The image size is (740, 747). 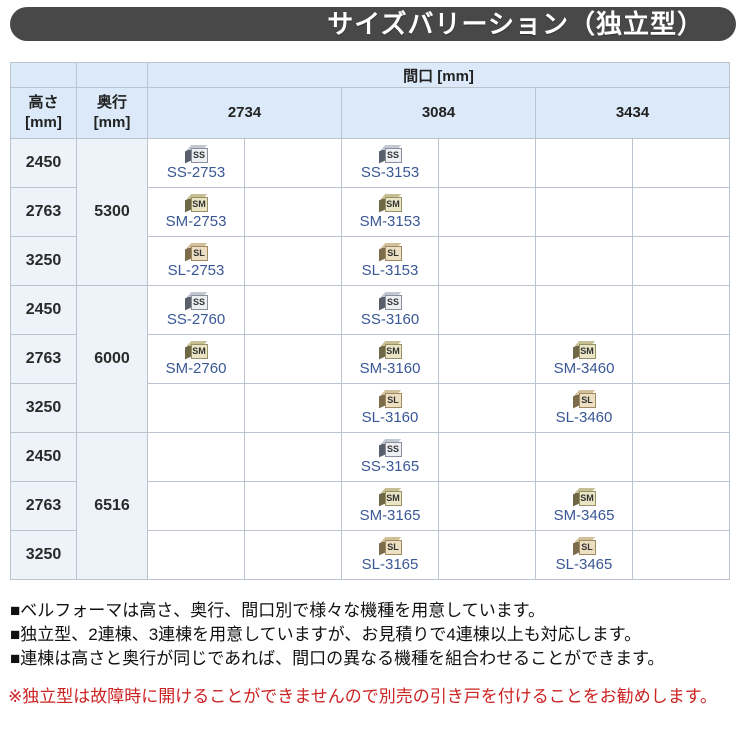 I want to click on product-cell: SS SS-3153, so click(x=390, y=163).